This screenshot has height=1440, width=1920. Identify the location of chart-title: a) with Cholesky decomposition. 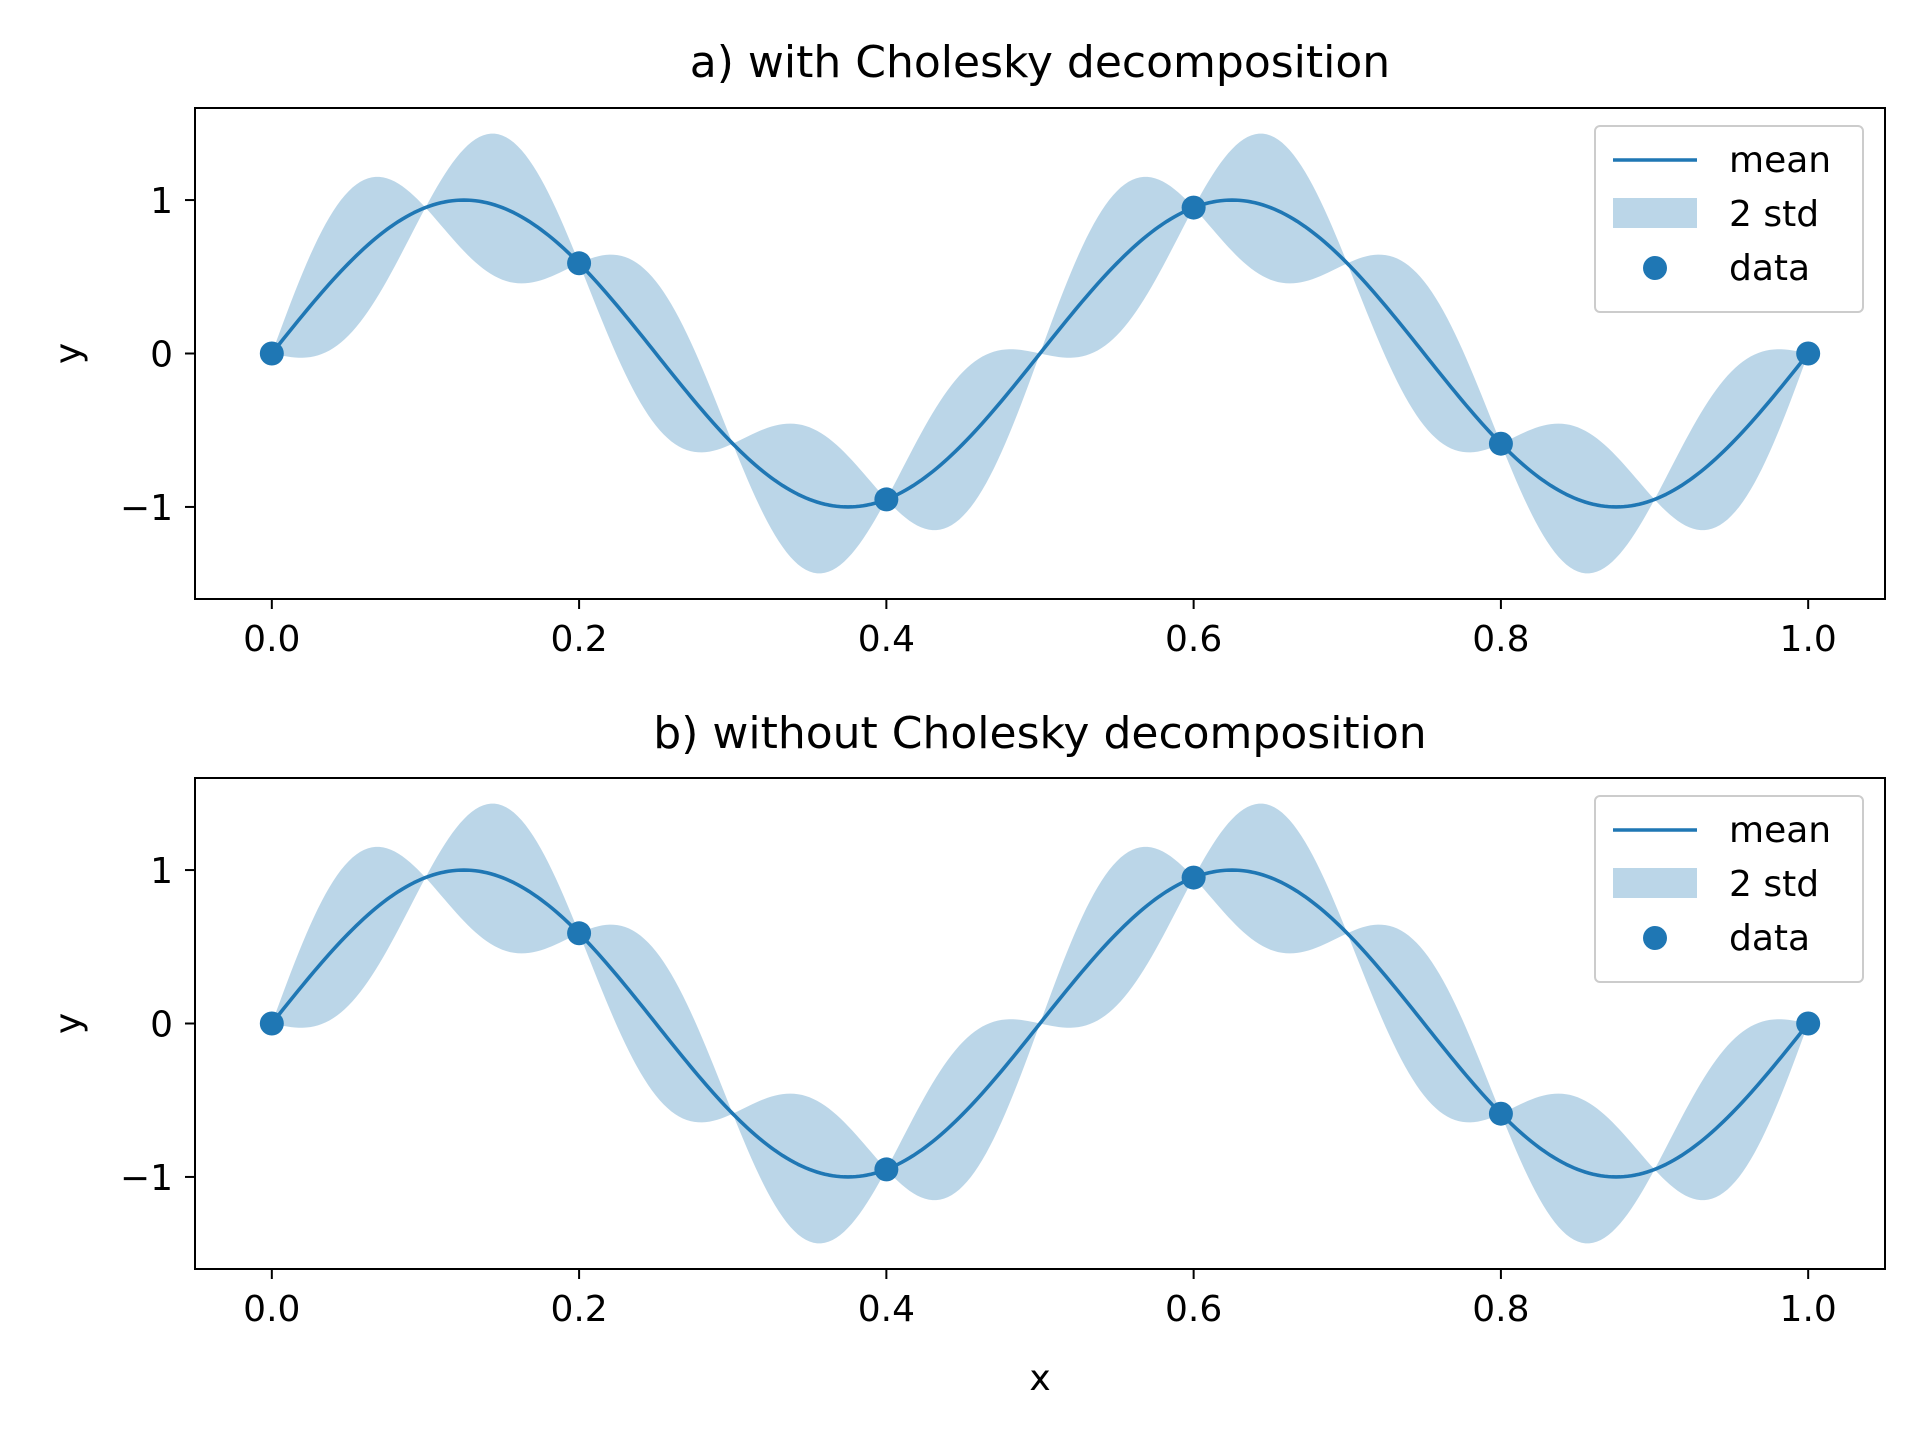
(1040, 62).